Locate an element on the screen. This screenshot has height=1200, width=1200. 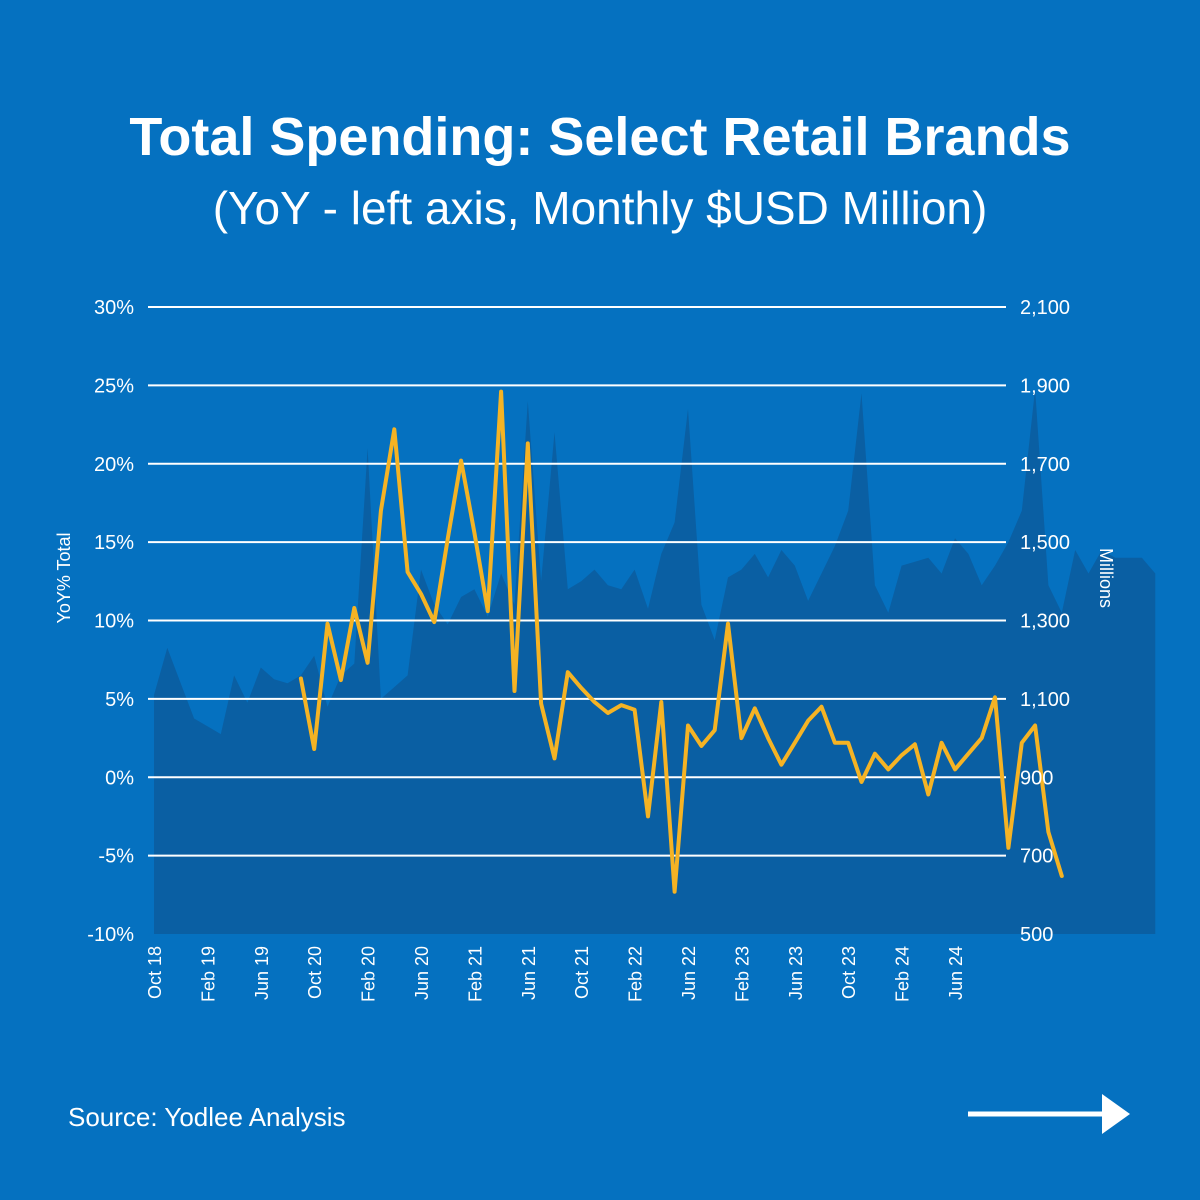
x-tick-label: Oct 18 is located at coordinates (155, 972).